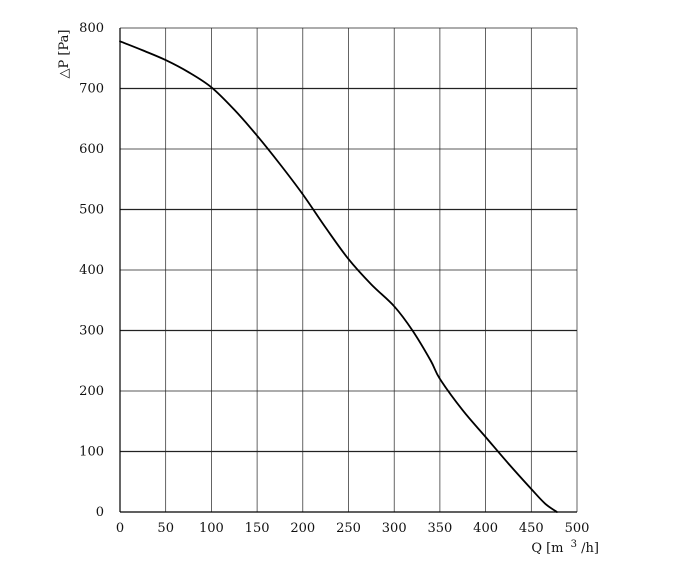  I want to click on x-tick-label-350: 350, so click(439, 528).